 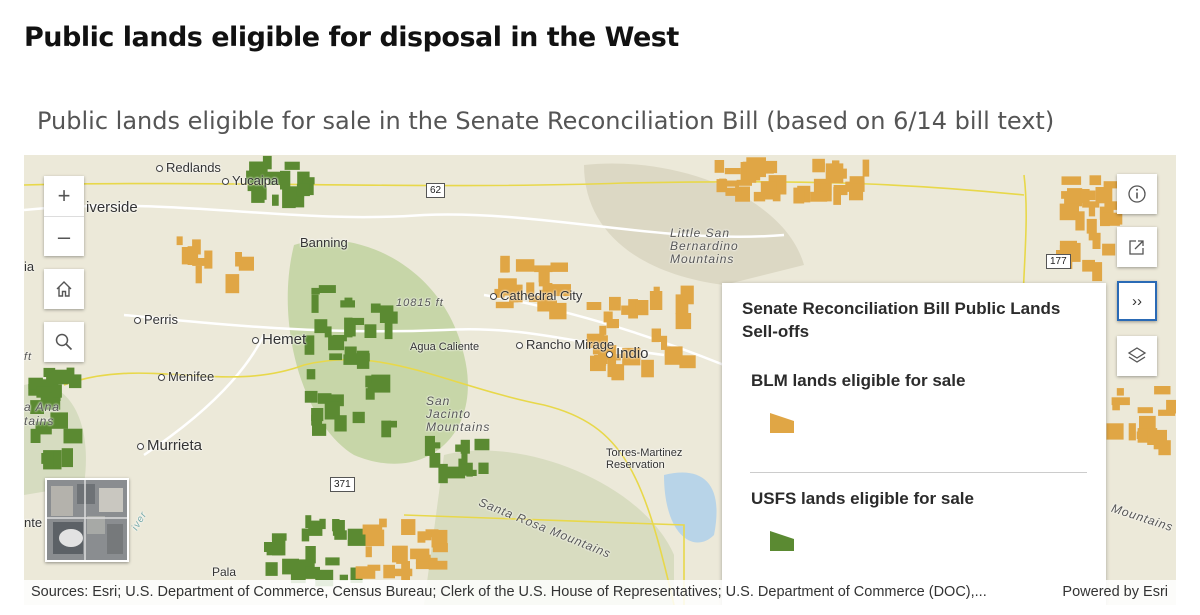 I want to click on place-indio: Indio, so click(x=627, y=353).